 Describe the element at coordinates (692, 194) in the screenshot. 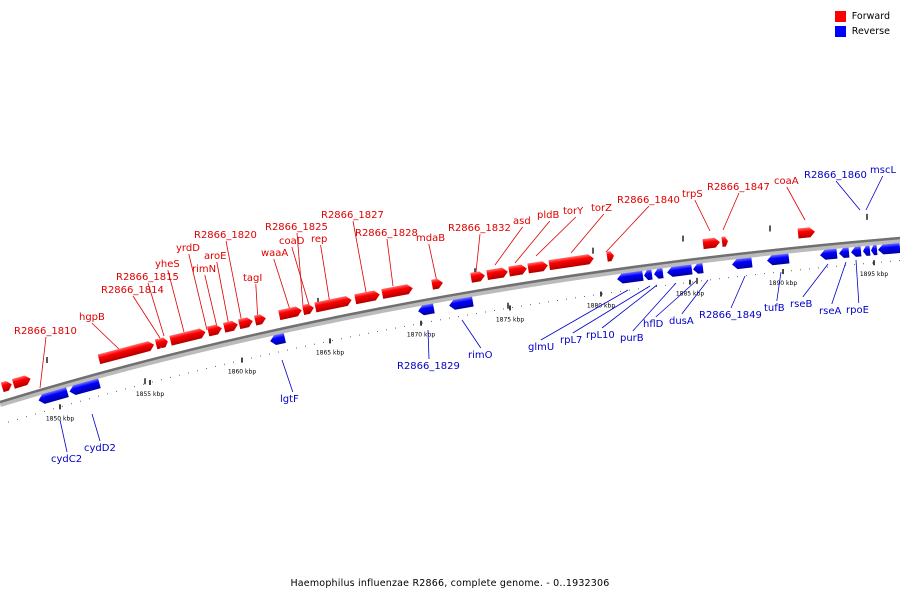

I see `forward-gene-label: trpS` at that location.